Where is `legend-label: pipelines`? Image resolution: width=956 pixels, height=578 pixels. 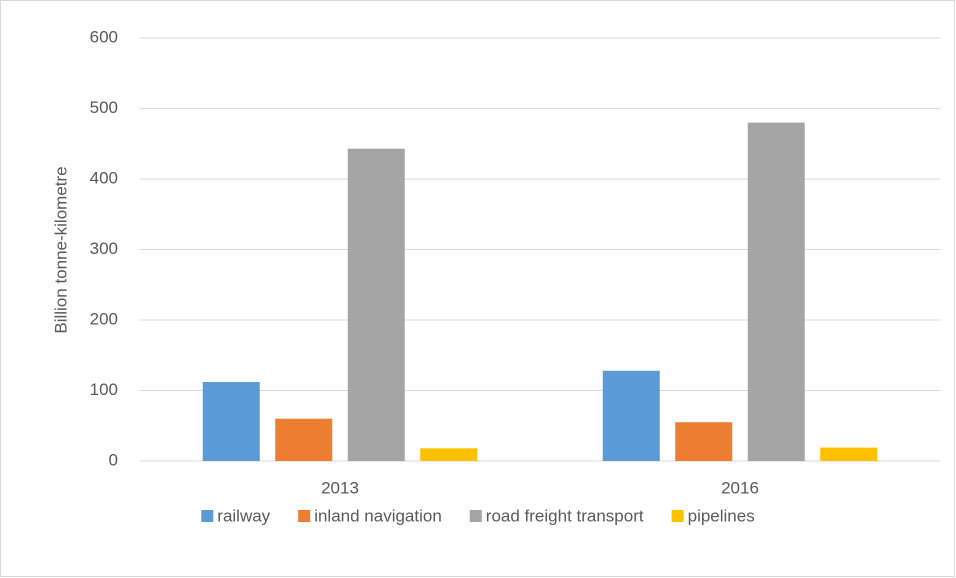 legend-label: pipelines is located at coordinates (721, 515).